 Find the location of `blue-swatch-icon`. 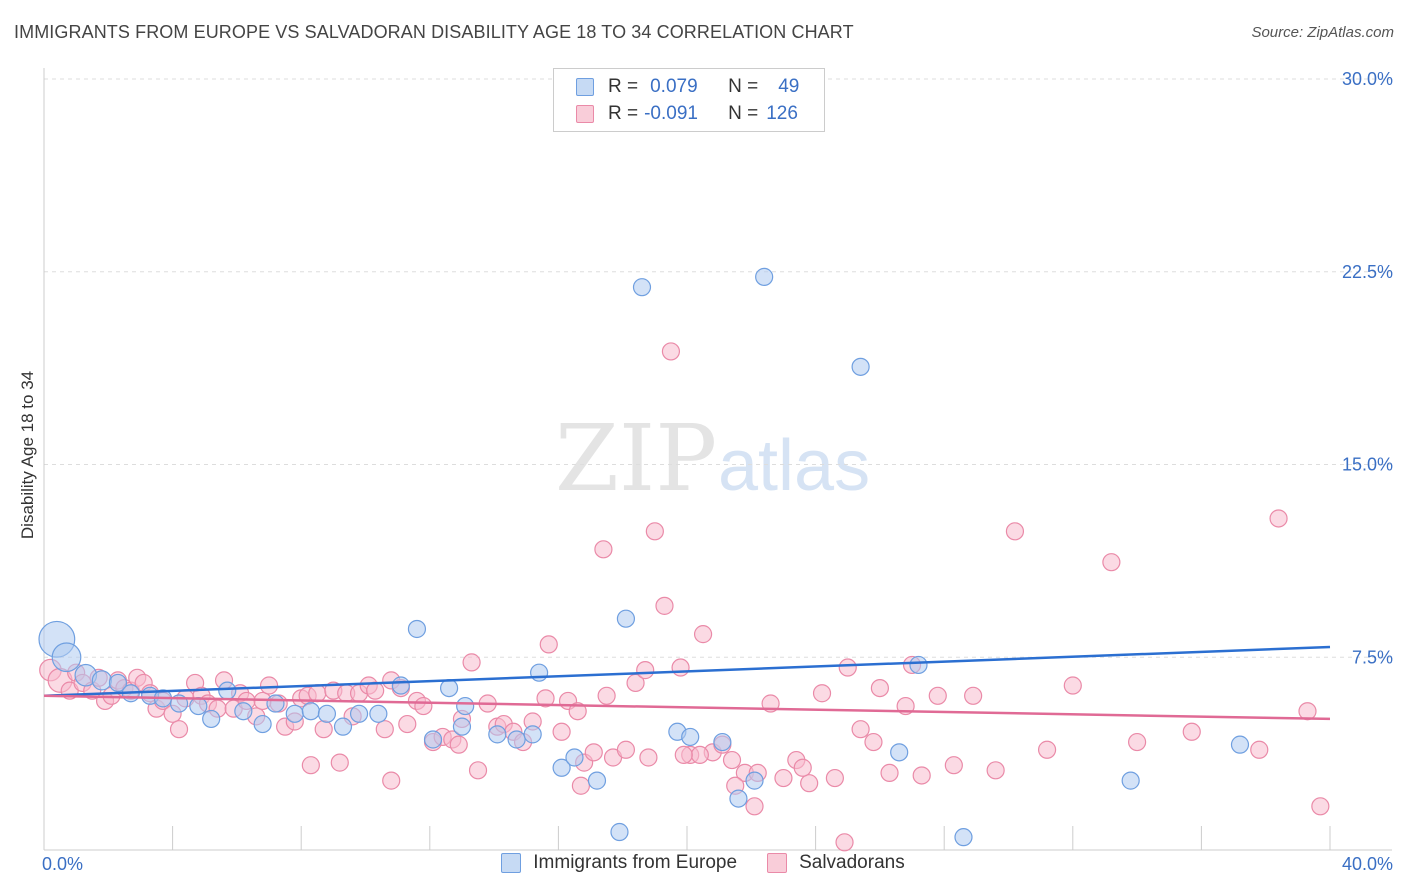

blue-swatch-icon is located at coordinates (585, 87).